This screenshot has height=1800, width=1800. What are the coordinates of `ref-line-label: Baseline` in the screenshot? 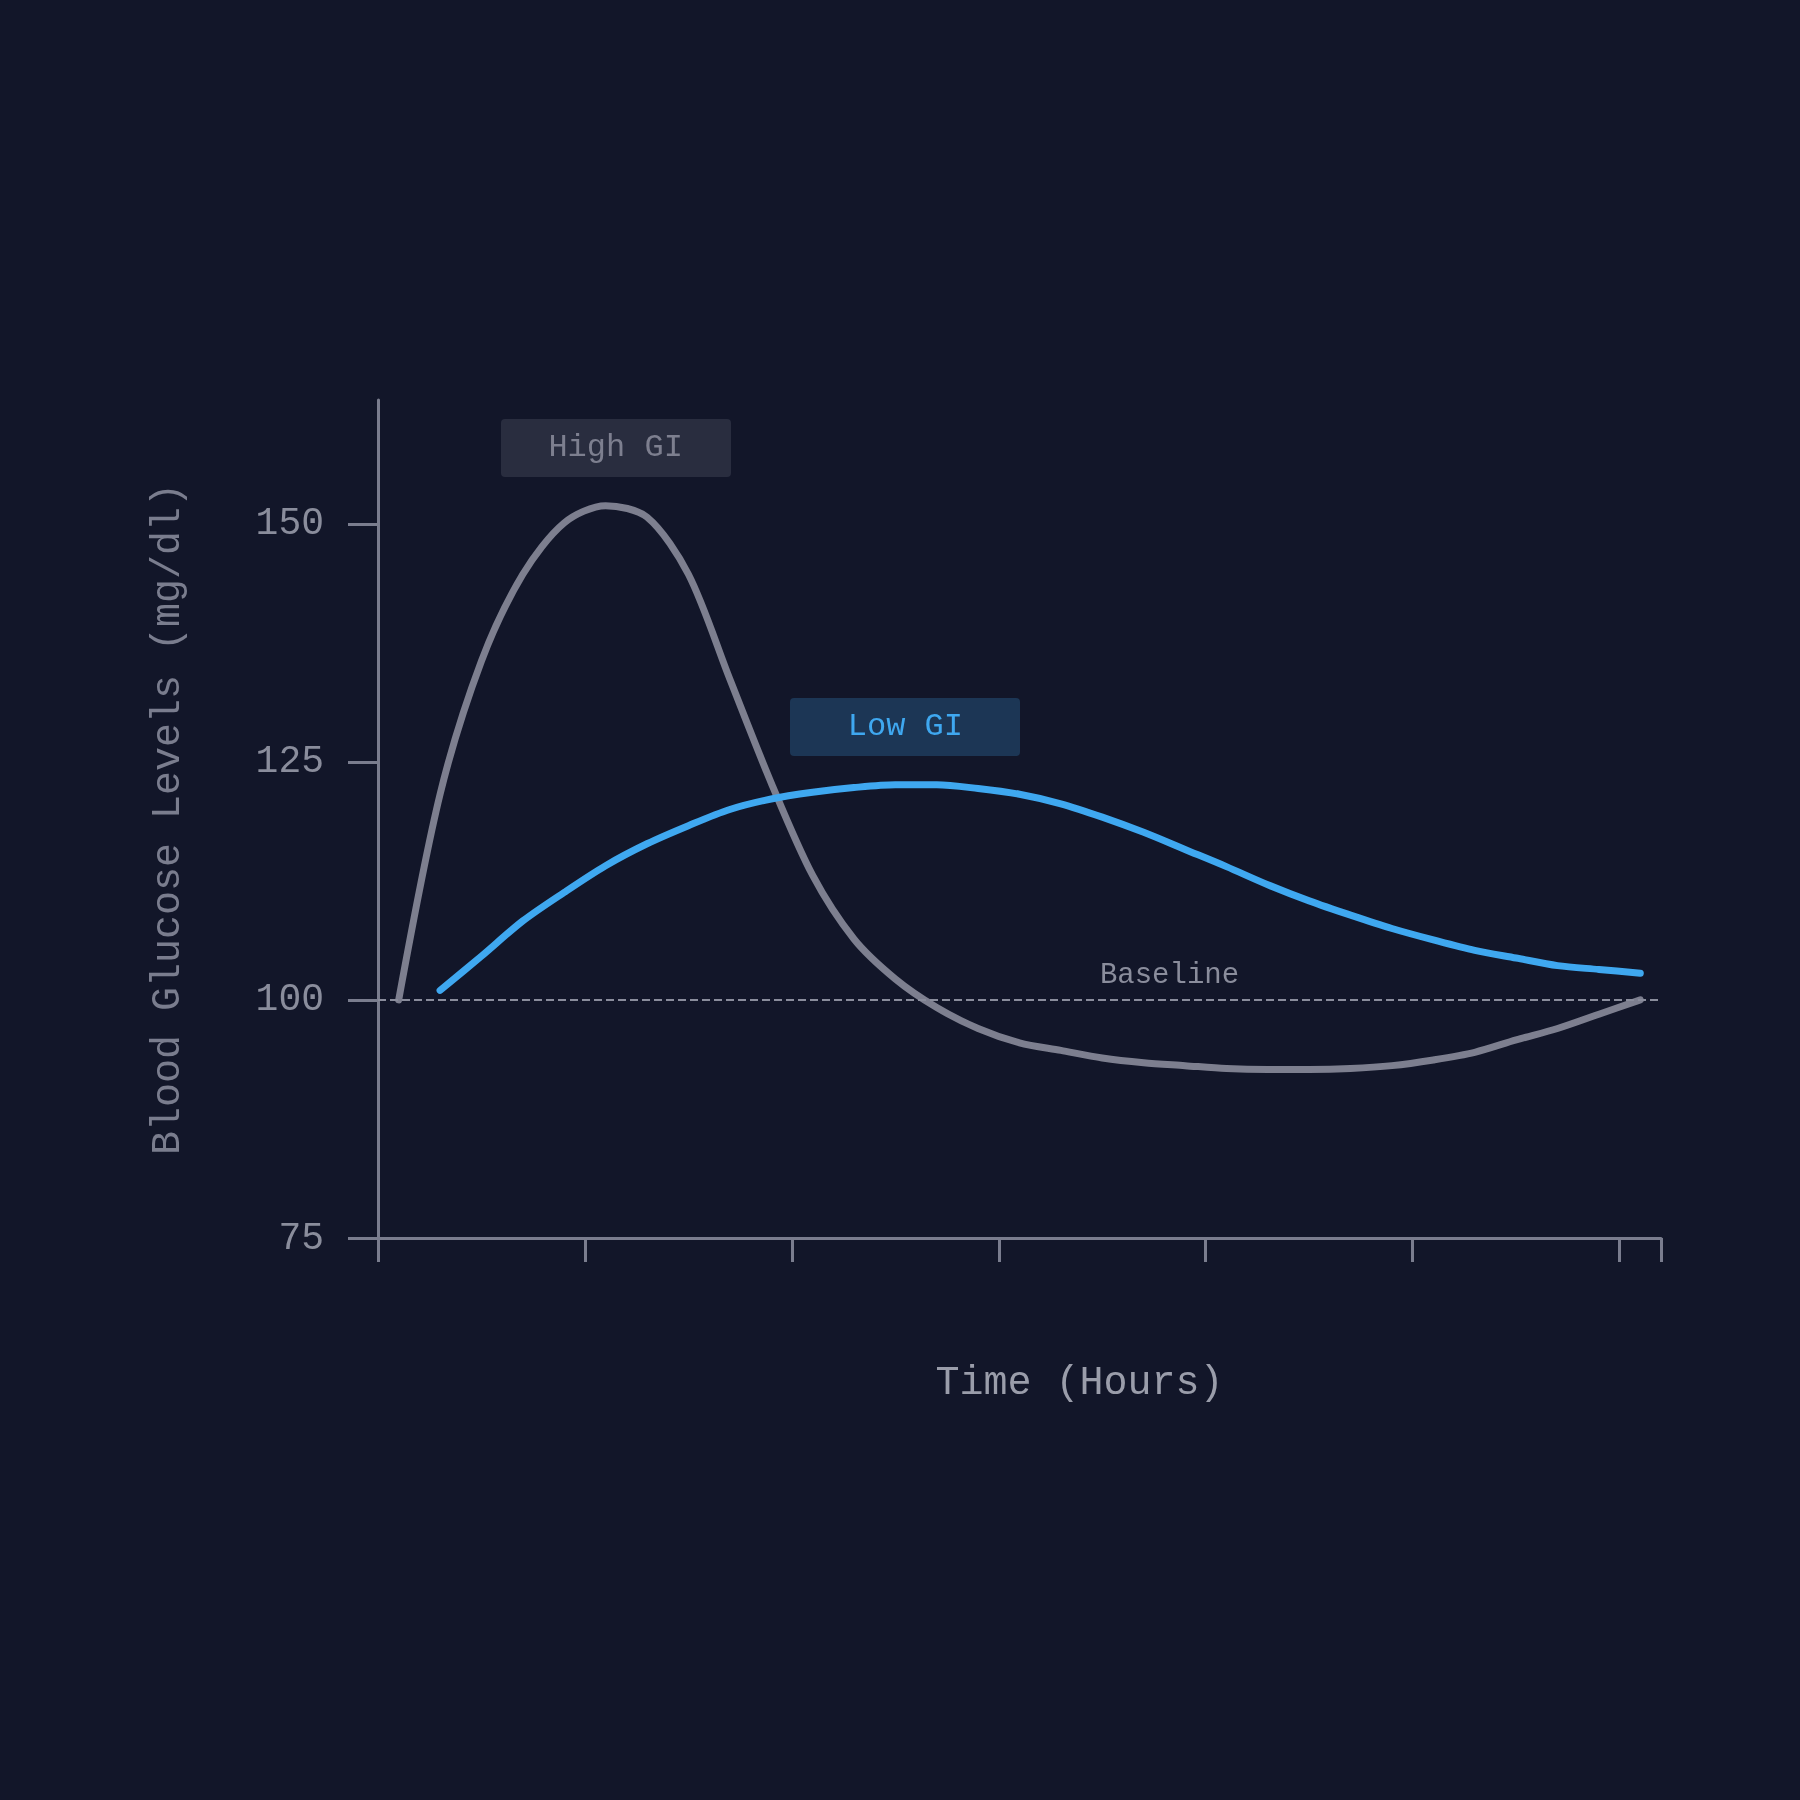 It's located at (1169, 975).